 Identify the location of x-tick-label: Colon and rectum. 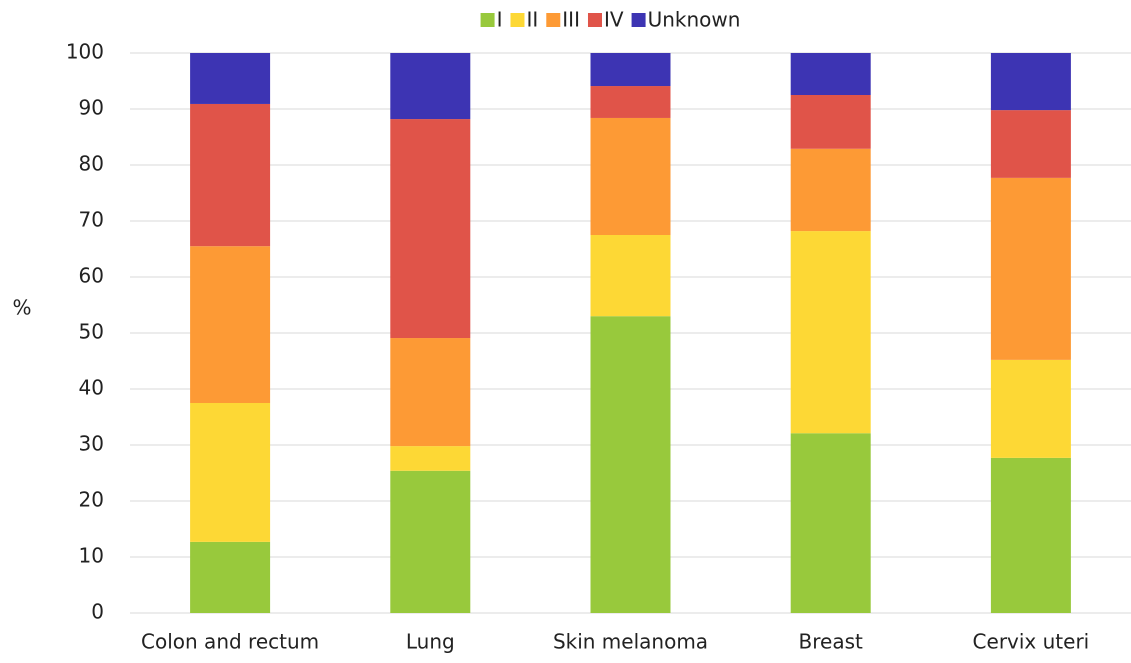
(230, 642).